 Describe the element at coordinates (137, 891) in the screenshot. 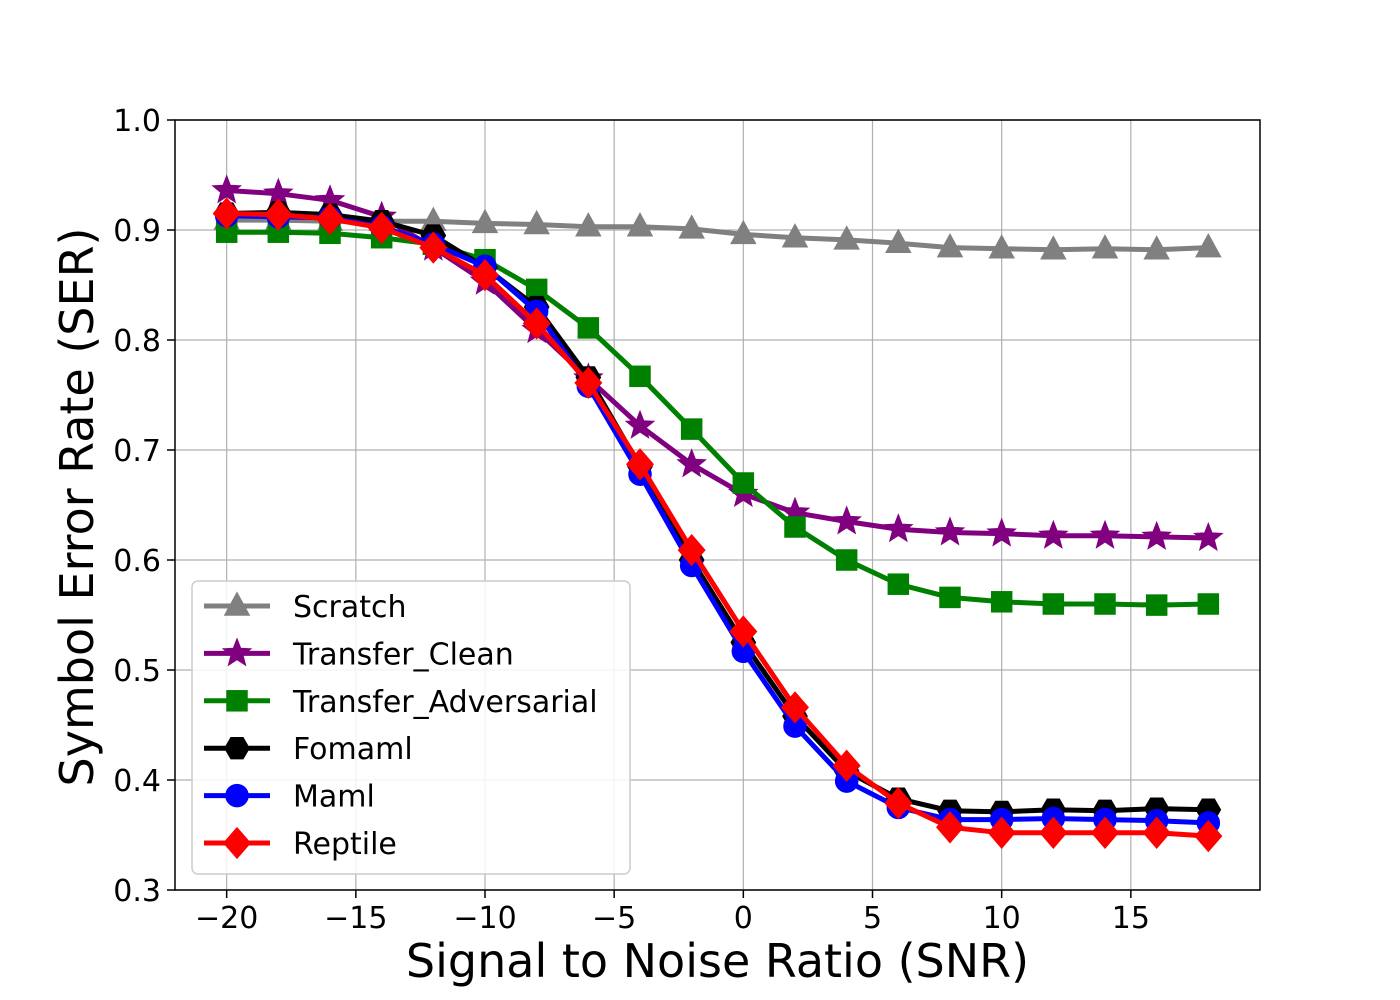

I see `y-tick-label: 0.3` at that location.